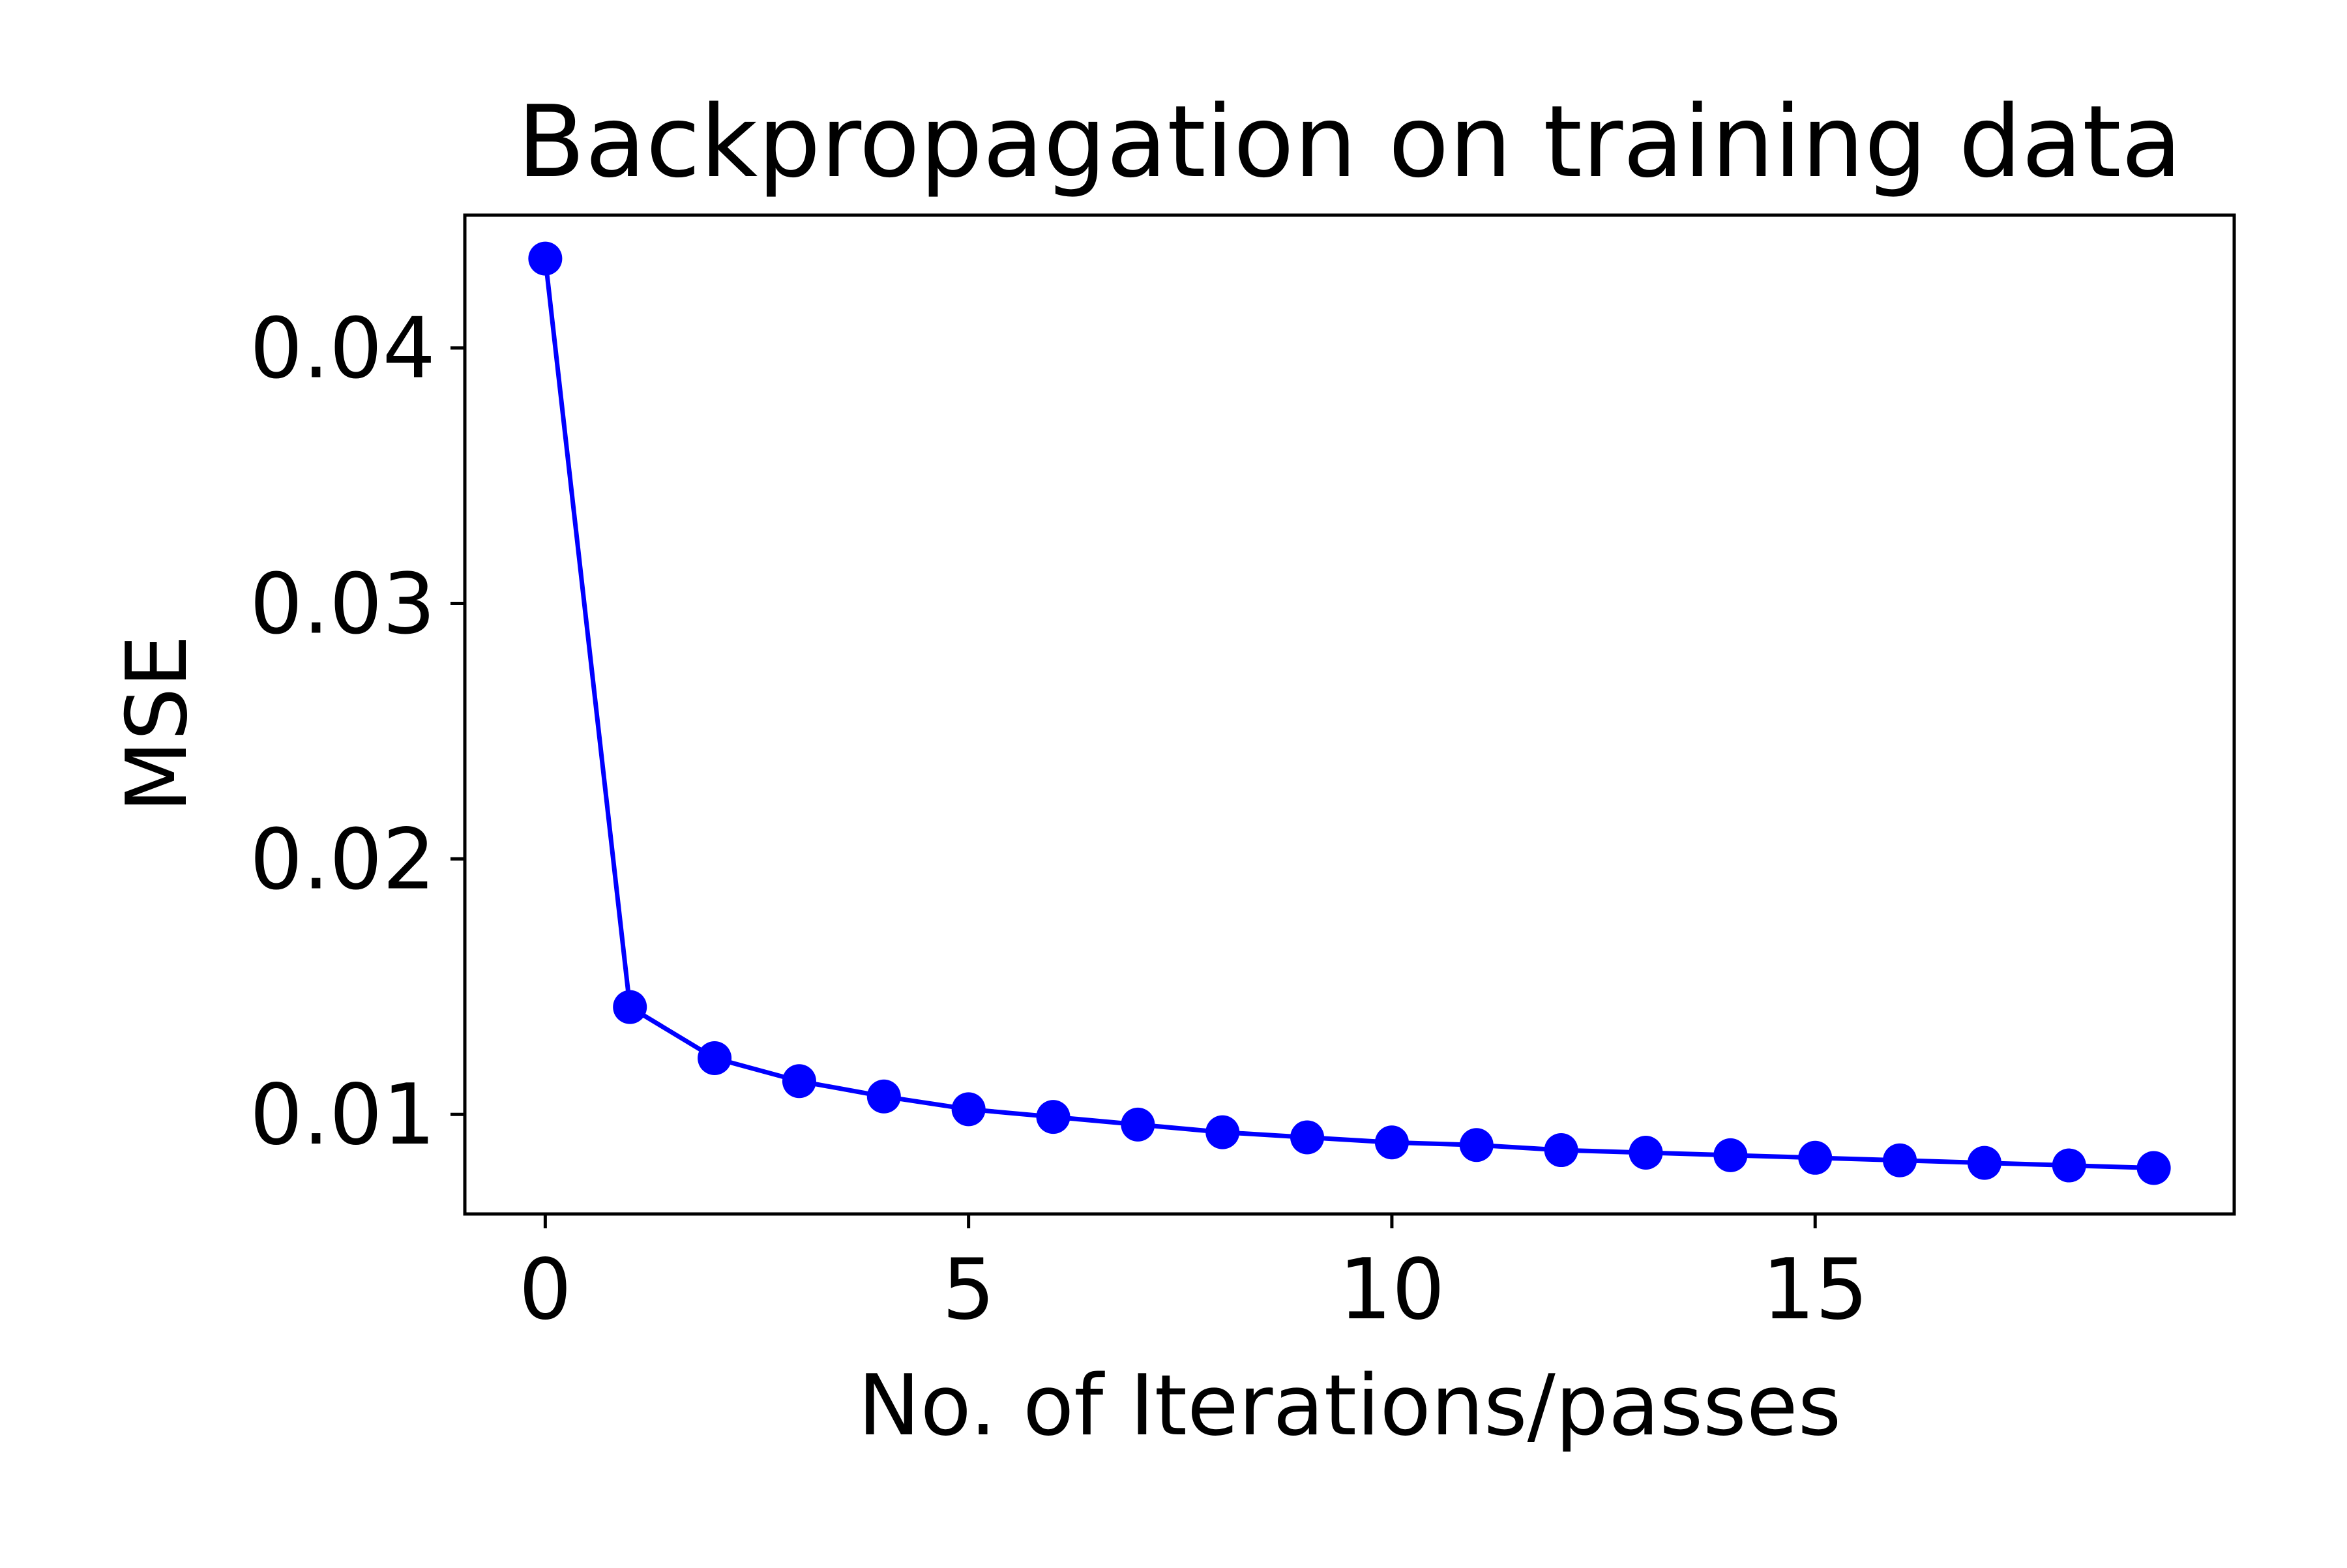  What do you see at coordinates (1193, 1277) in the screenshot?
I see `x-axis: 0 5 10 15` at bounding box center [1193, 1277].